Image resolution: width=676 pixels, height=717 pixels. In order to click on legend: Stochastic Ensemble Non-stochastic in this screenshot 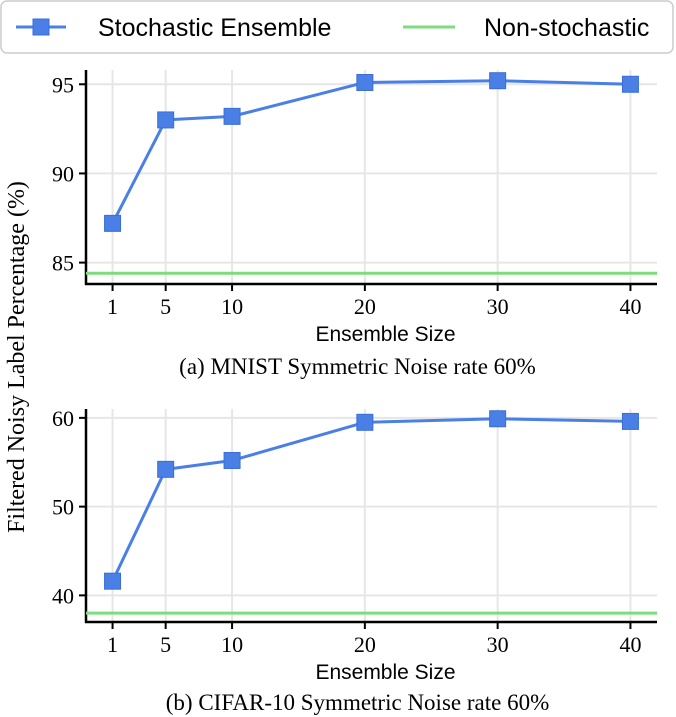, I will do `click(337, 27)`.